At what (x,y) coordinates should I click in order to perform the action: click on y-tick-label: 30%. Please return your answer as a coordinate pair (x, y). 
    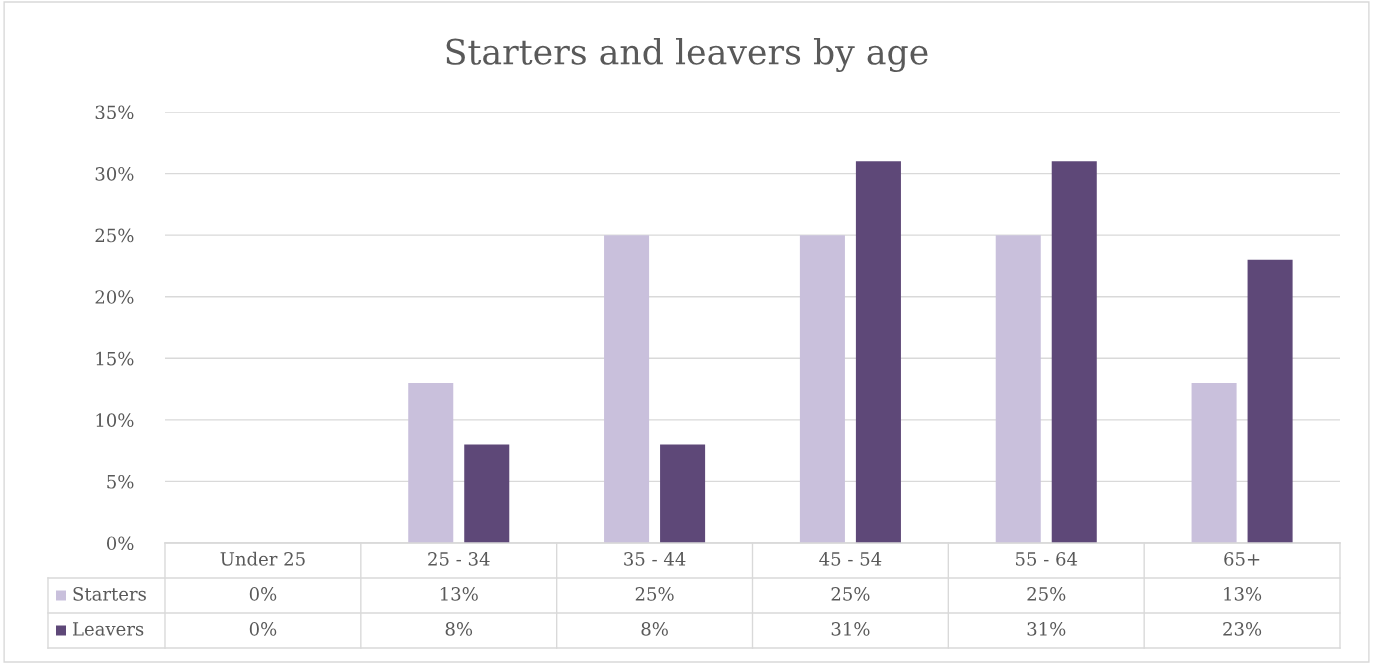
    Looking at the image, I should click on (114, 174).